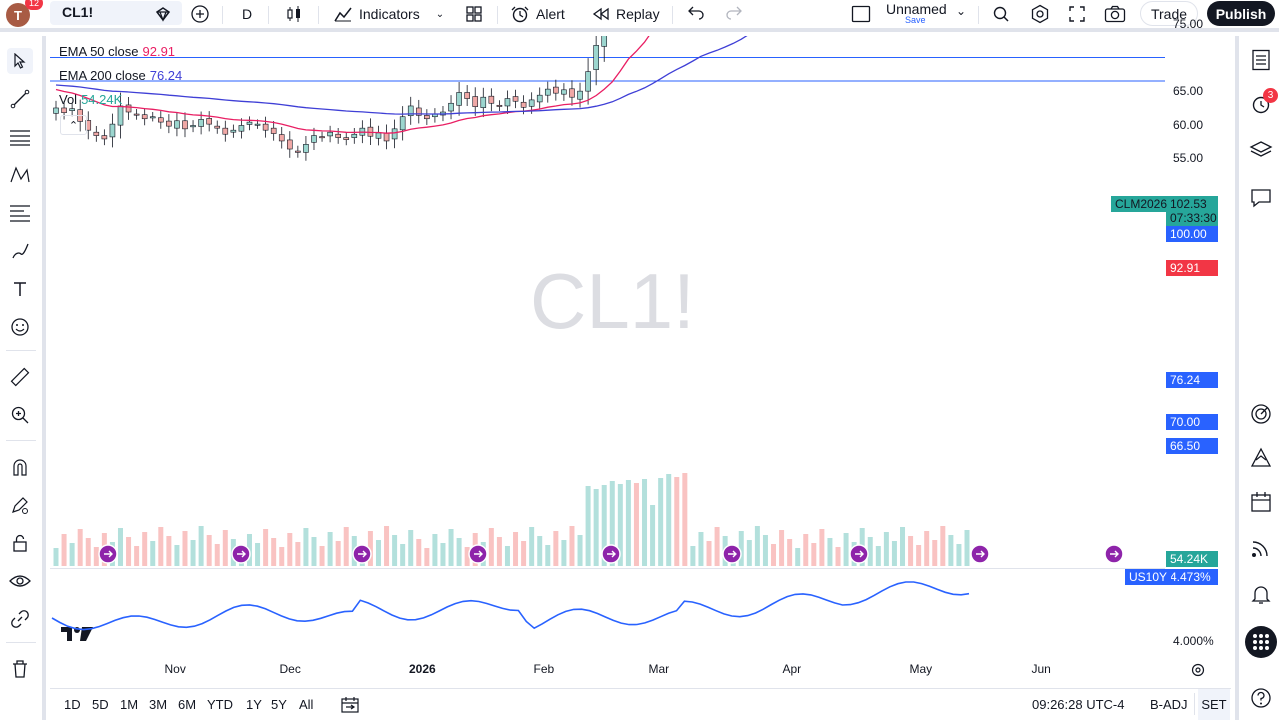 The height and width of the screenshot is (720, 1279). What do you see at coordinates (1198, 671) in the screenshot?
I see `axis-settings-icon` at bounding box center [1198, 671].